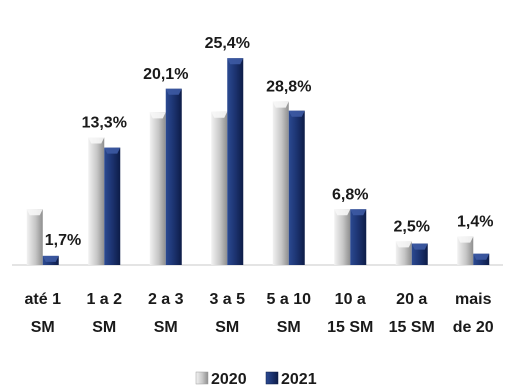 The image size is (513, 387). I want to click on value-label: 1,7%, so click(63, 240).